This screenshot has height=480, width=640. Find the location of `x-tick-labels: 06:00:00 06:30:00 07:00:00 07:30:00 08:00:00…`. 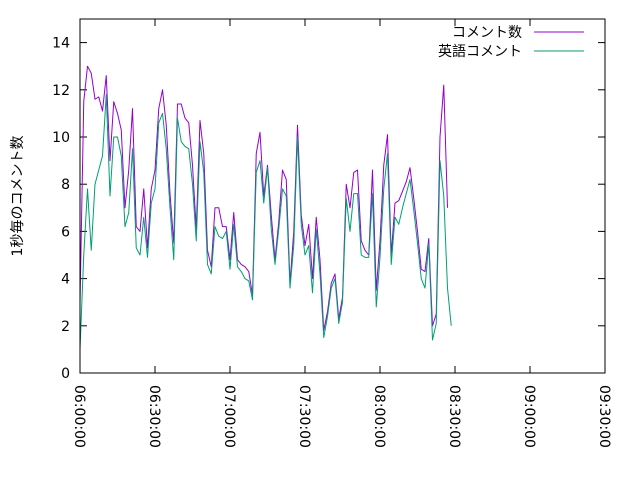

x-tick-labels: 06:00:00 06:30:00 07:00:00 07:30:00 08:00:00… is located at coordinates (341, 416).